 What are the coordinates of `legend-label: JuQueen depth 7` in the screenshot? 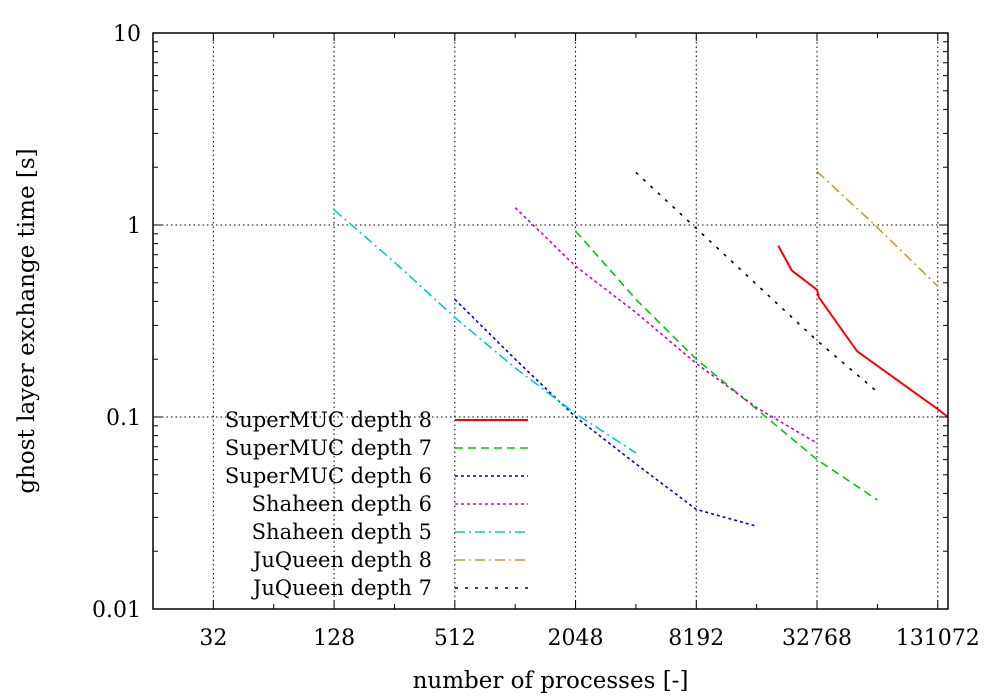 It's located at (341, 588).